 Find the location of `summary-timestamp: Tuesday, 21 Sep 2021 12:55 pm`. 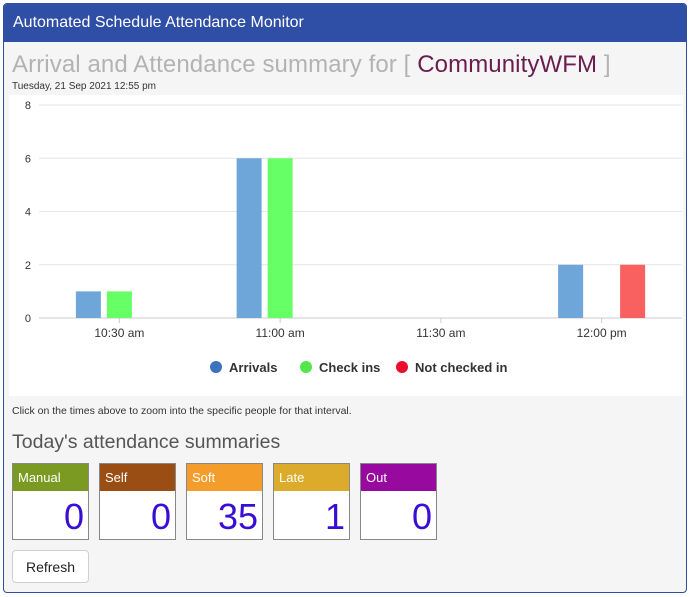

summary-timestamp: Tuesday, 21 Sep 2021 12:55 pm is located at coordinates (84, 86).